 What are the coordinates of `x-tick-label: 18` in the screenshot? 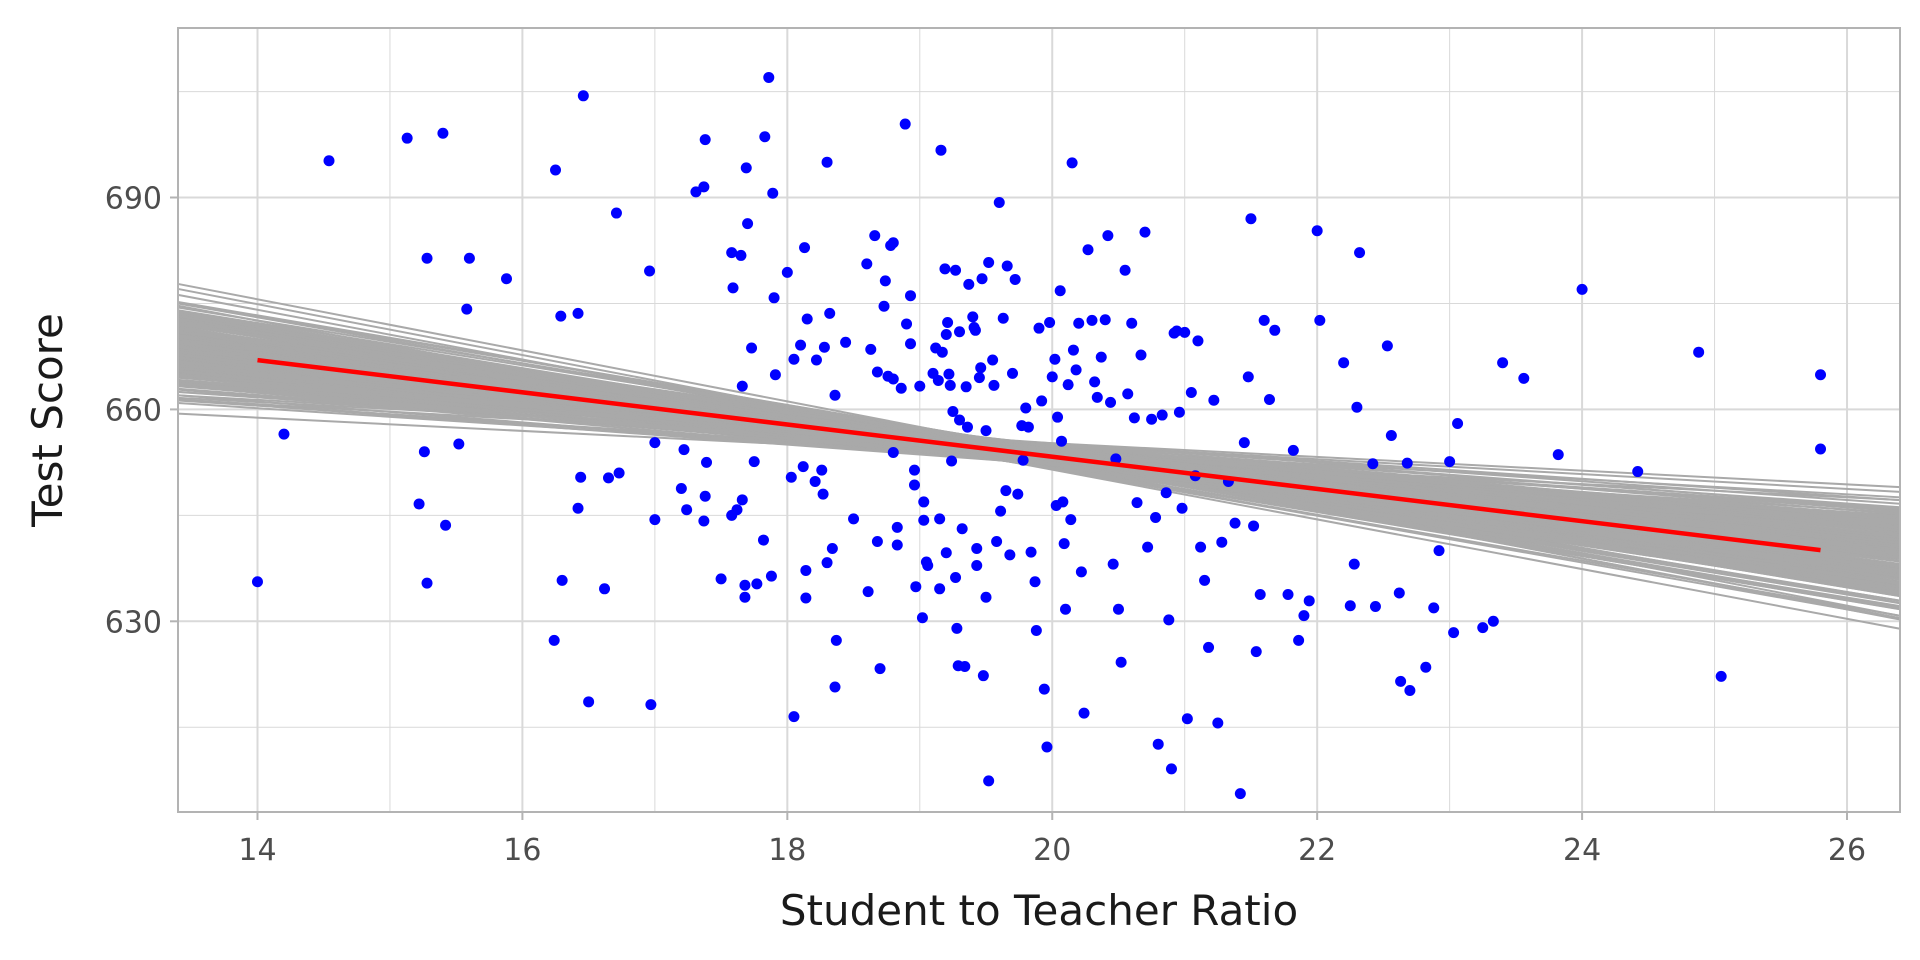 It's located at (787, 850).